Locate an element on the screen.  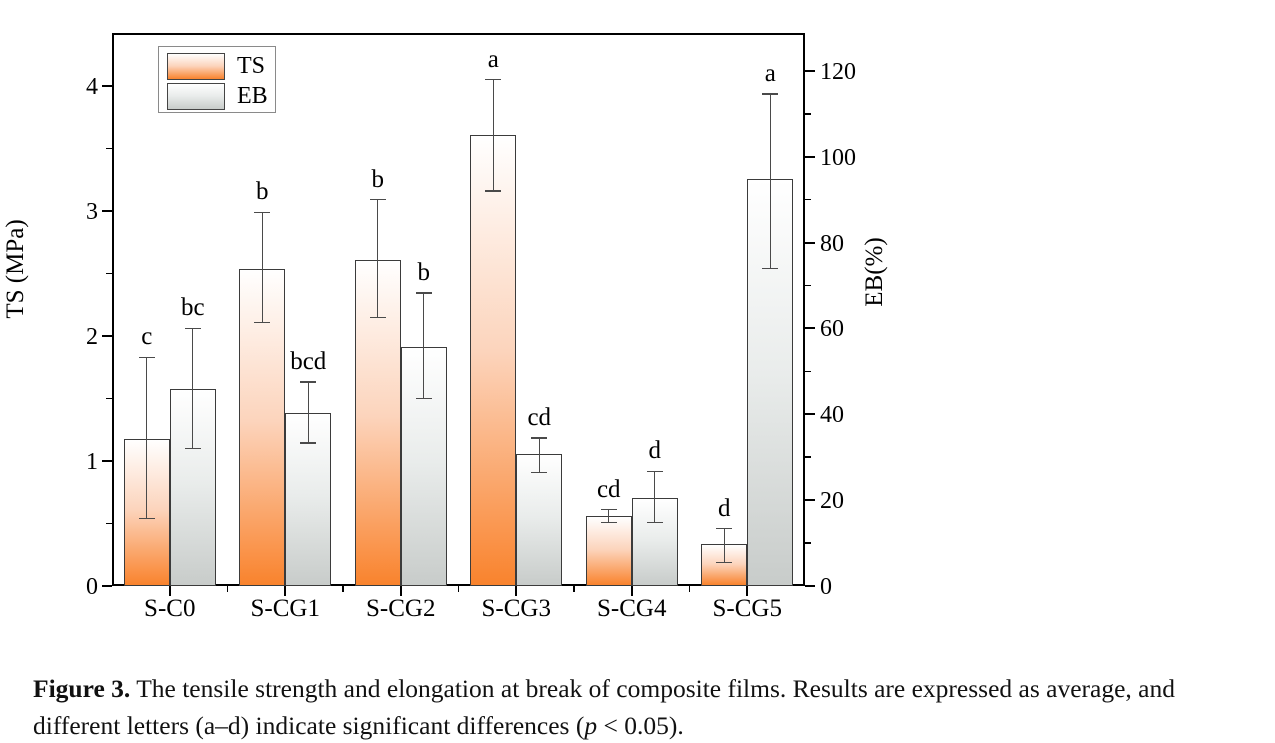
left-tick-label: 2 is located at coordinates (92, 337).